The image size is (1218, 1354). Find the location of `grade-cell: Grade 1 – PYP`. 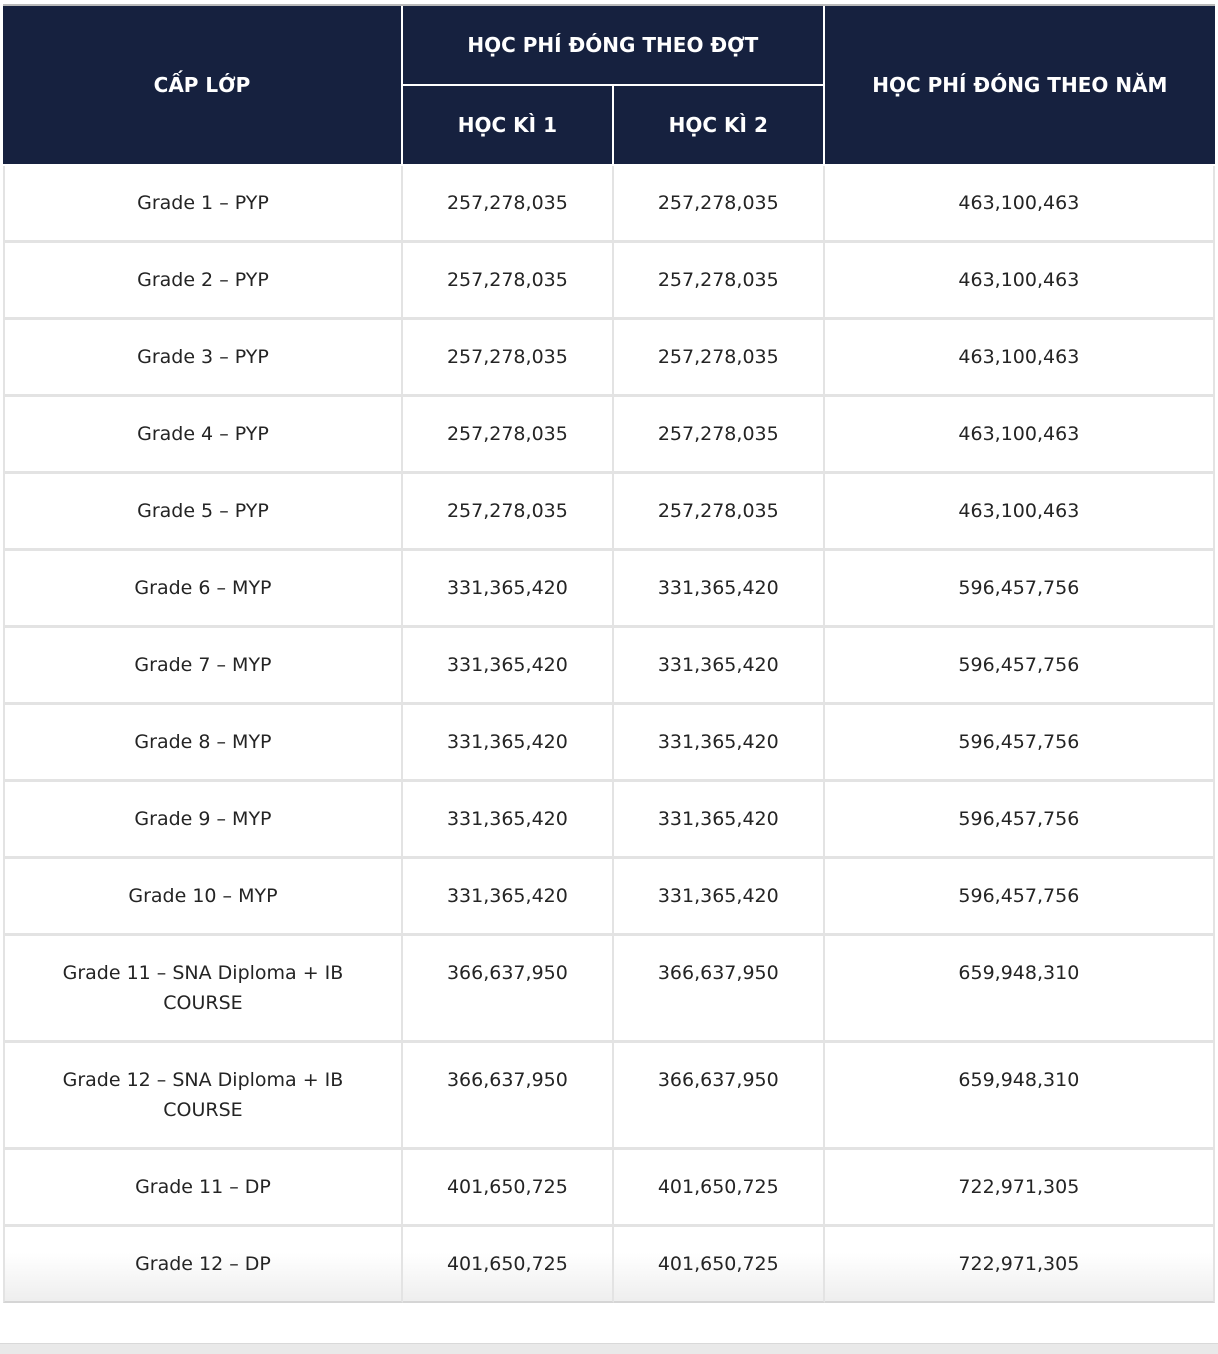

grade-cell: Grade 1 – PYP is located at coordinates (203, 204).